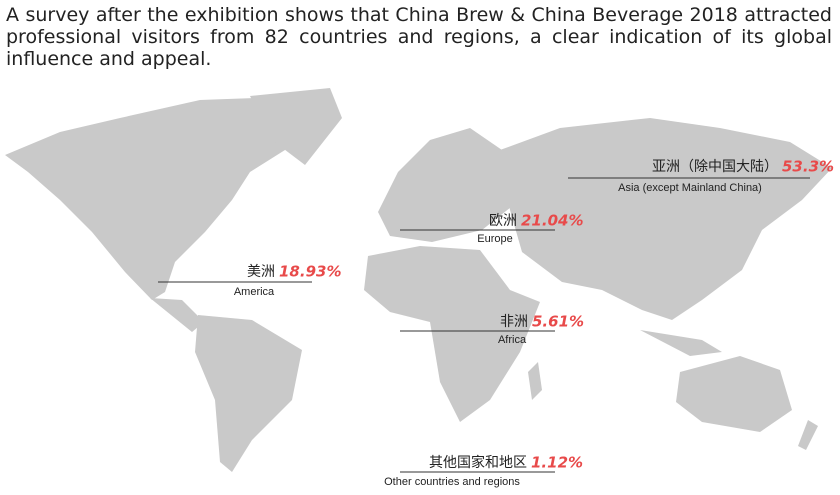 The width and height of the screenshot is (840, 495). I want to click on region-name-zh: 非洲, so click(514, 322).